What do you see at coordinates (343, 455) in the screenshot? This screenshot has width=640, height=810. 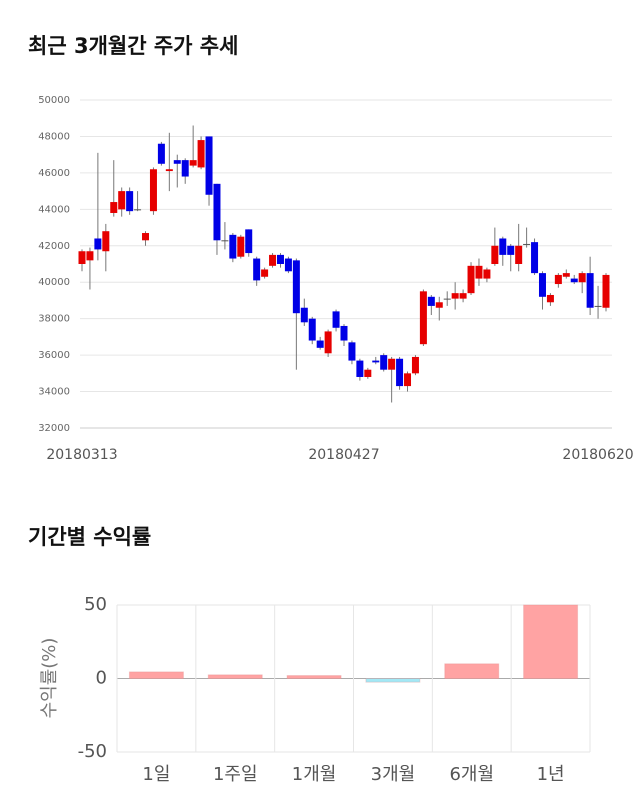 I see `x-tick-label: 20180427` at bounding box center [343, 455].